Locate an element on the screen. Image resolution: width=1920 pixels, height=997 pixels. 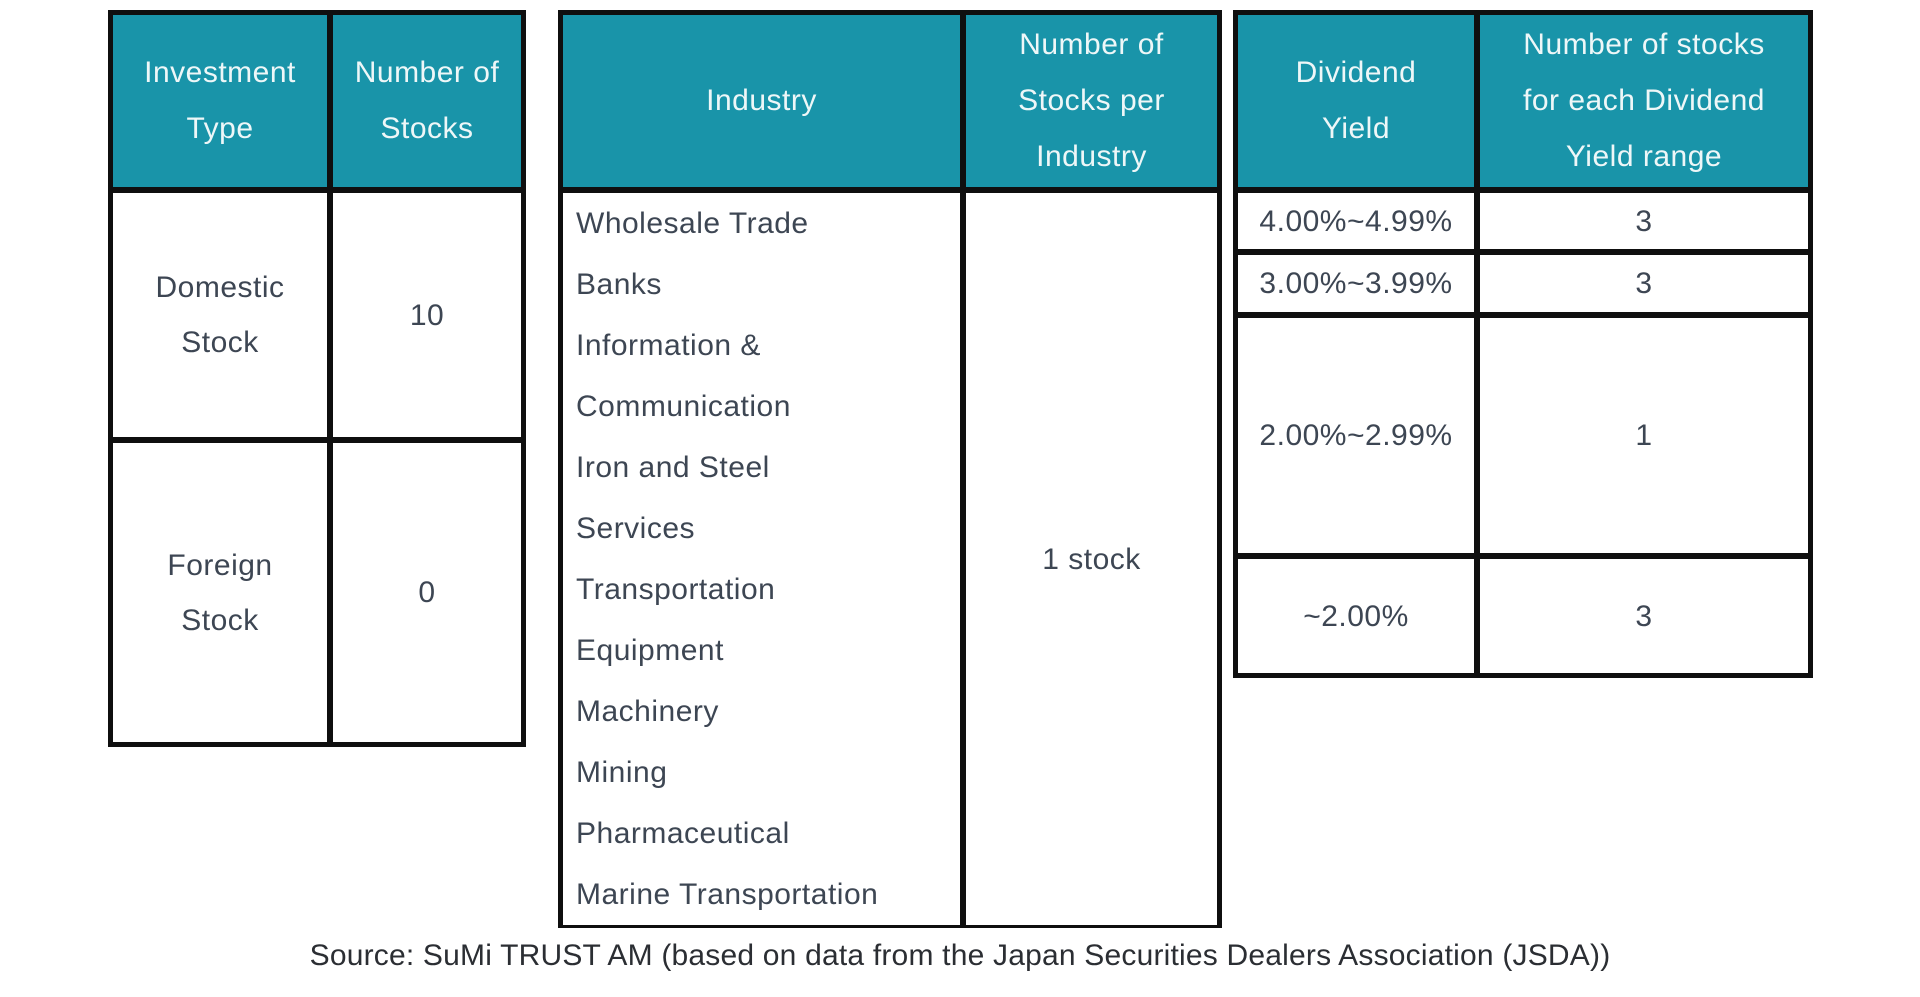
yield-range-4-count: 3 is located at coordinates (1644, 221).